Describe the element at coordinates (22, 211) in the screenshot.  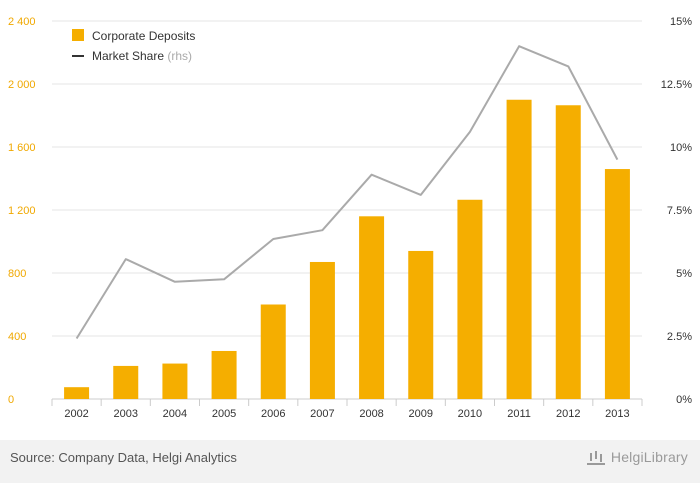
I see `y-left-tick-label: 1 200` at that location.